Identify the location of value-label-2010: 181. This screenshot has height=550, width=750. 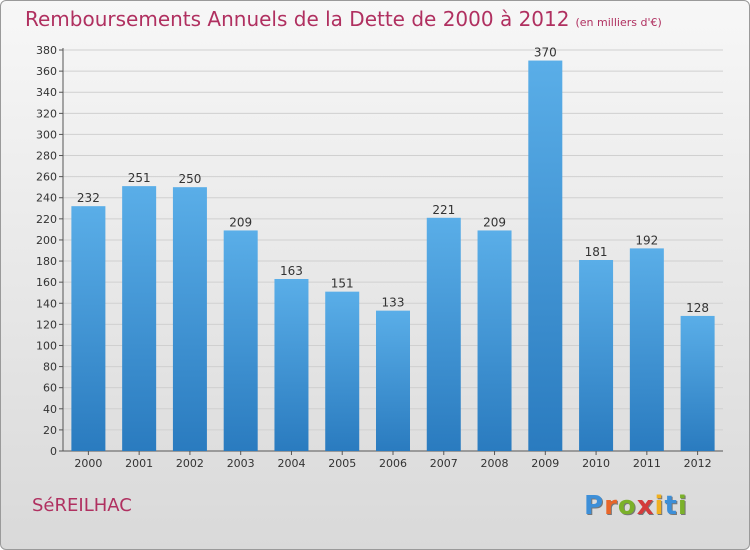
(596, 252).